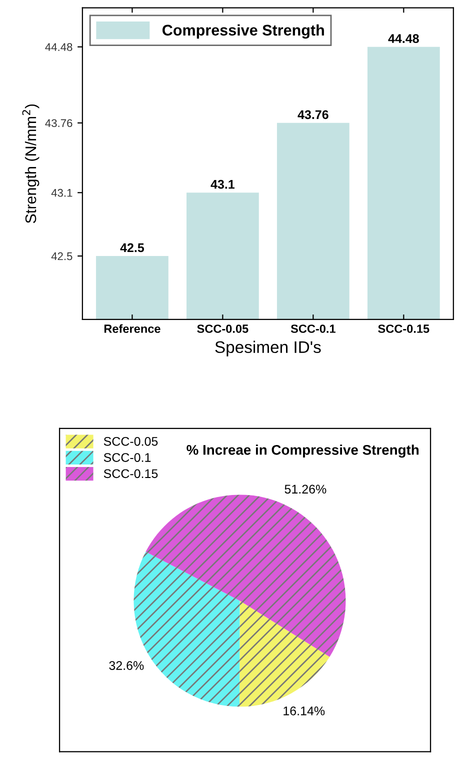 The image size is (458, 779). Describe the element at coordinates (305, 489) in the screenshot. I see `data-label: 51.26%` at that location.